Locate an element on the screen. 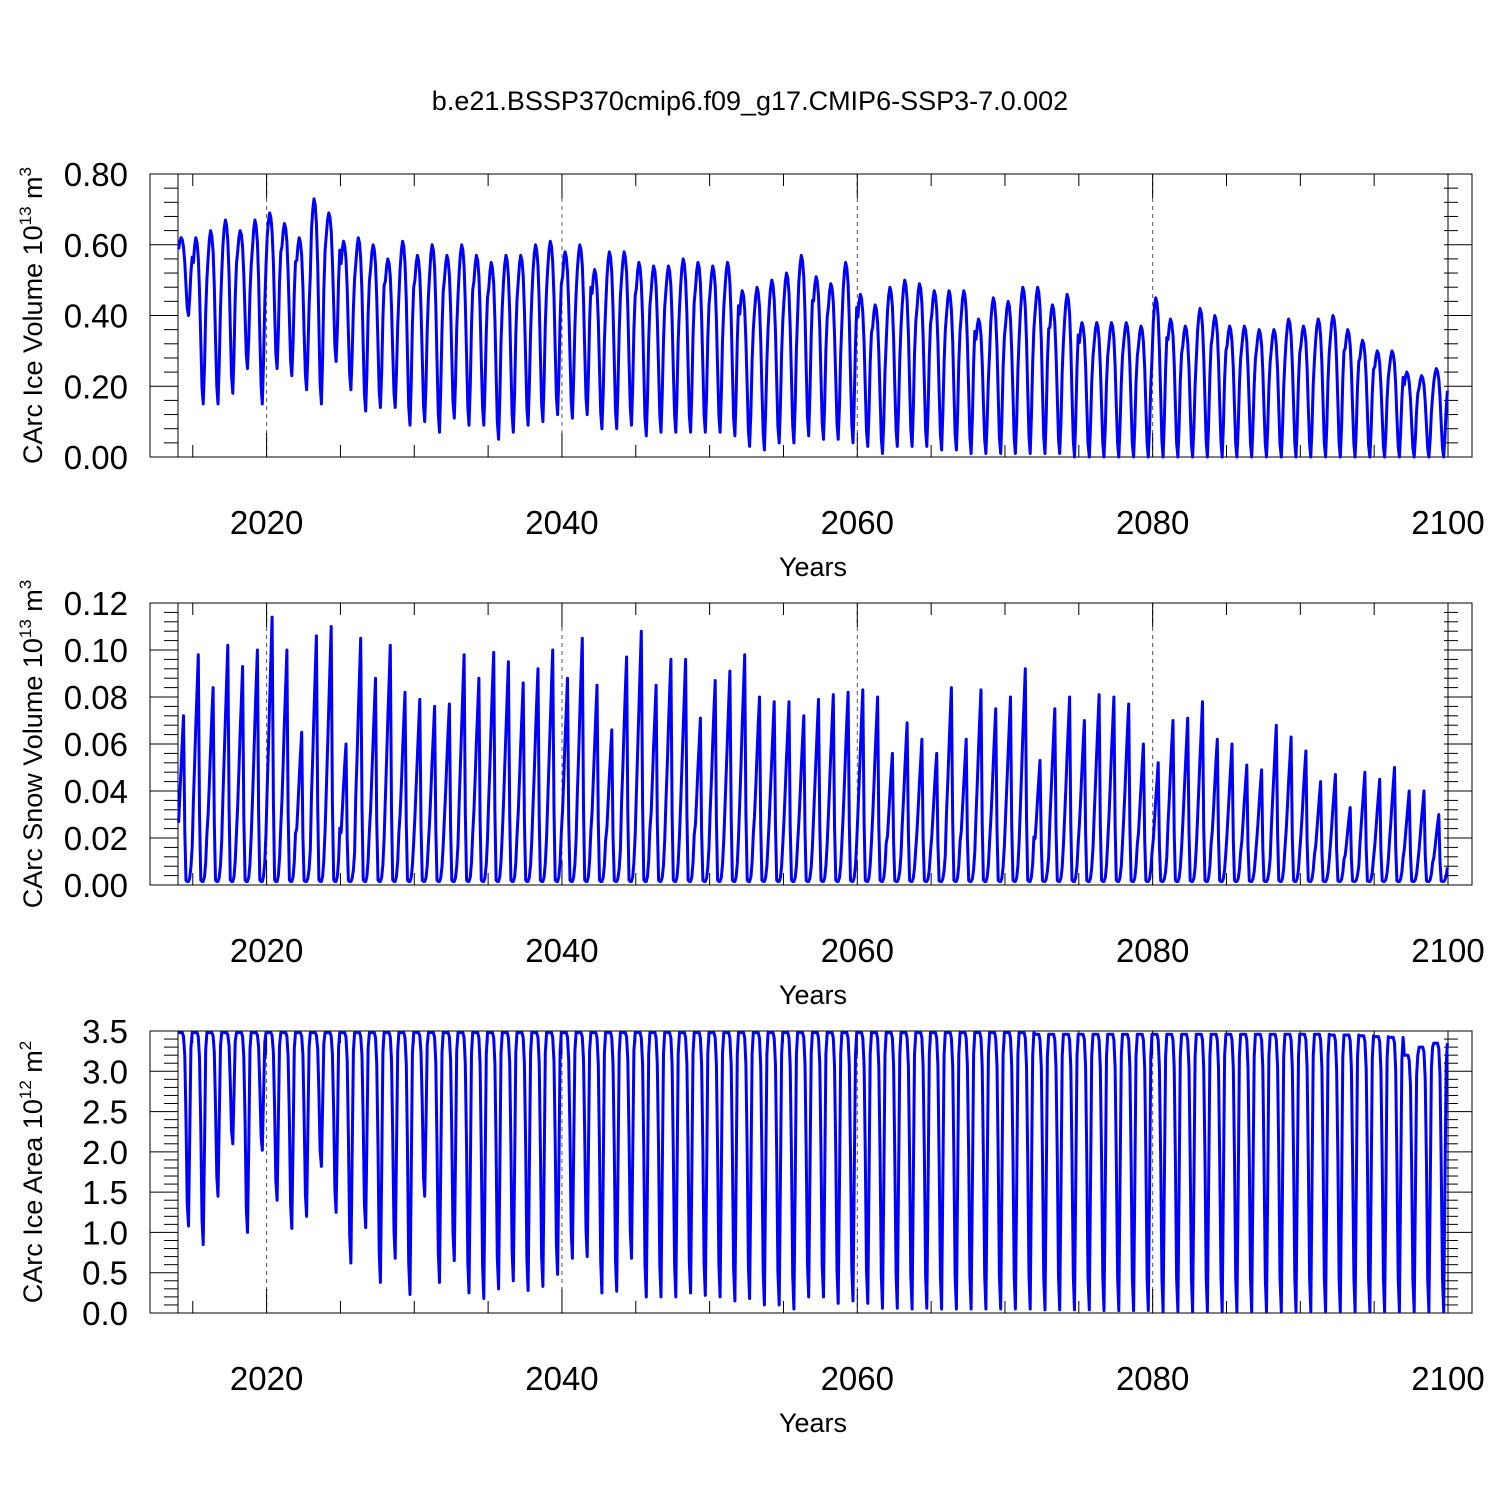  y-tick-label: 0.04 is located at coordinates (96, 791).